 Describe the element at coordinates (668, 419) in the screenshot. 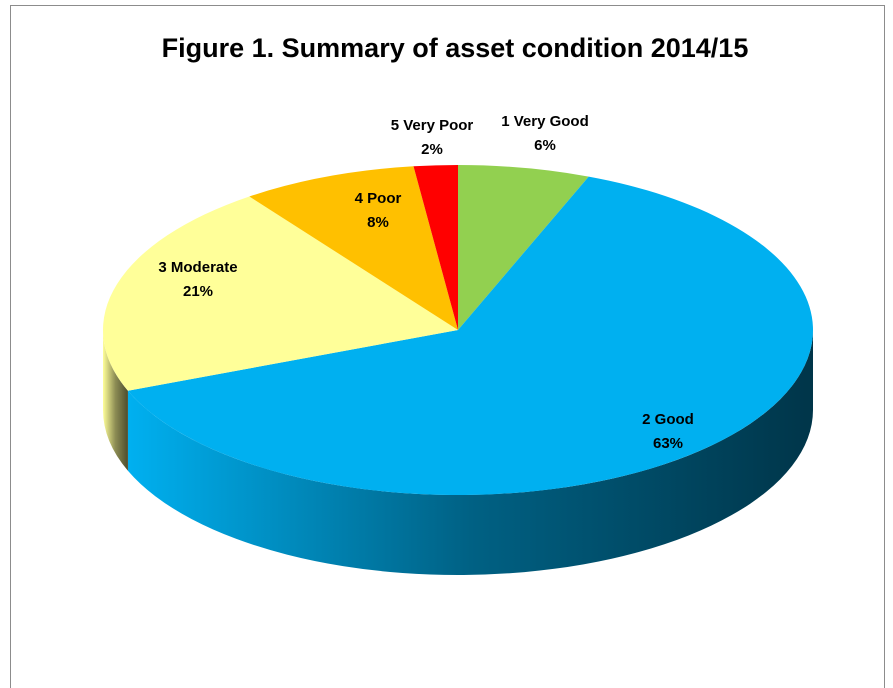

I see `data-label-name: 2 Good` at that location.